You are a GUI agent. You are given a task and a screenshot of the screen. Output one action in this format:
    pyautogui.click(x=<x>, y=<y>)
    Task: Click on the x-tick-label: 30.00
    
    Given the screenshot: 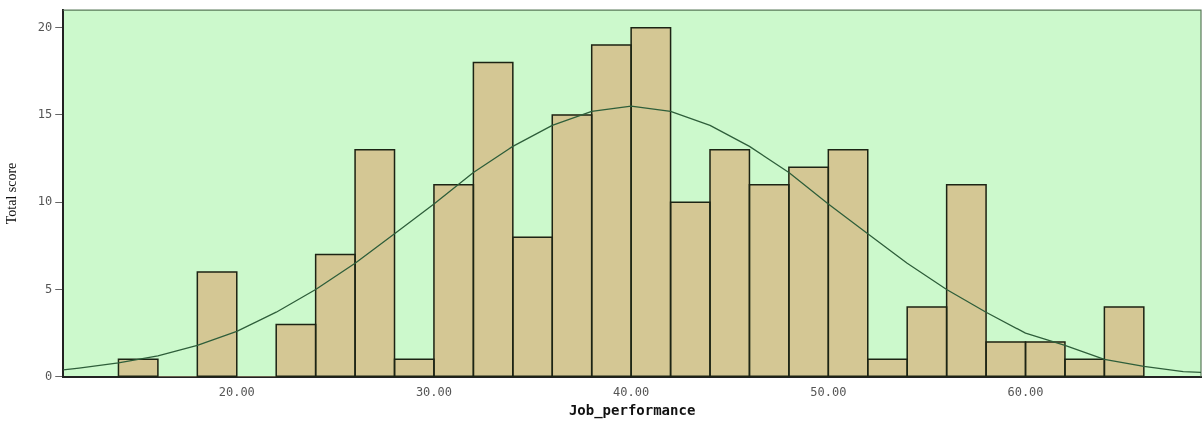 What is the action you would take?
    pyautogui.click(x=434, y=392)
    